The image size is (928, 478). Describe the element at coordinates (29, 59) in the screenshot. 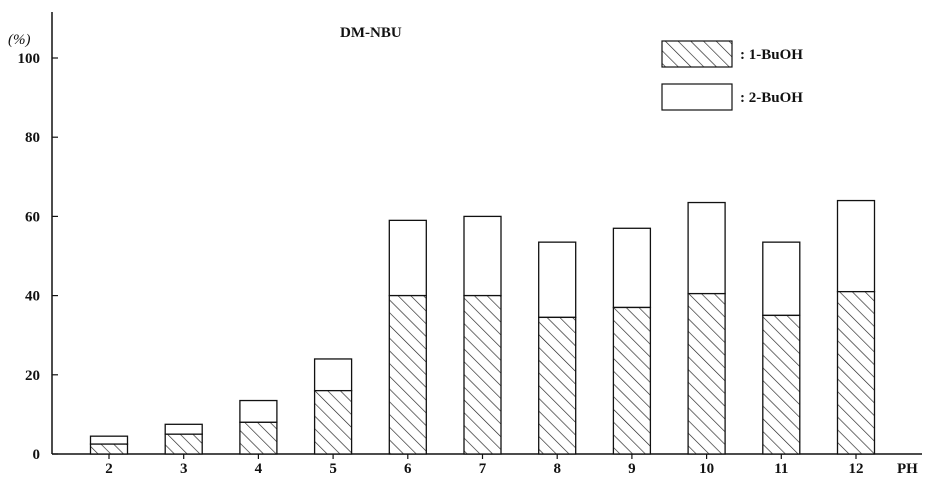

I see `y-tick-label: 100` at that location.